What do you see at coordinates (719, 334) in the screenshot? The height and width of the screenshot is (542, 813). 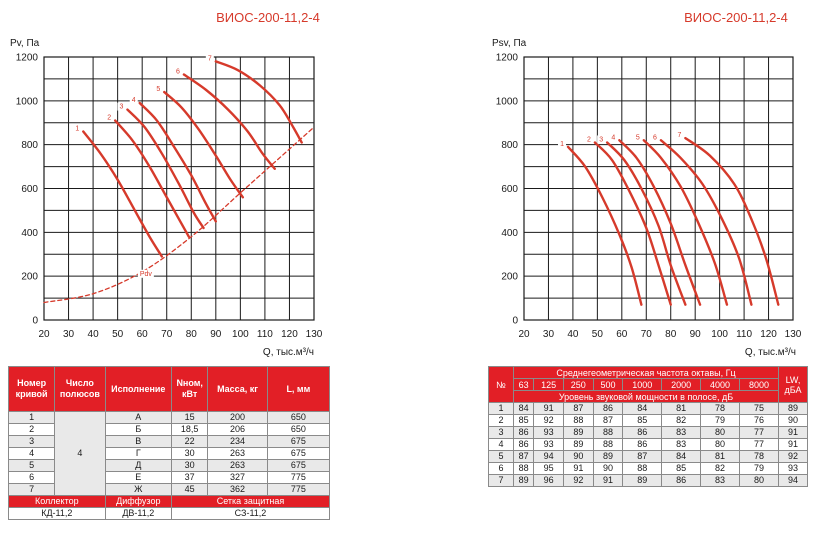 I see `x-tick-label: 100` at bounding box center [719, 334].